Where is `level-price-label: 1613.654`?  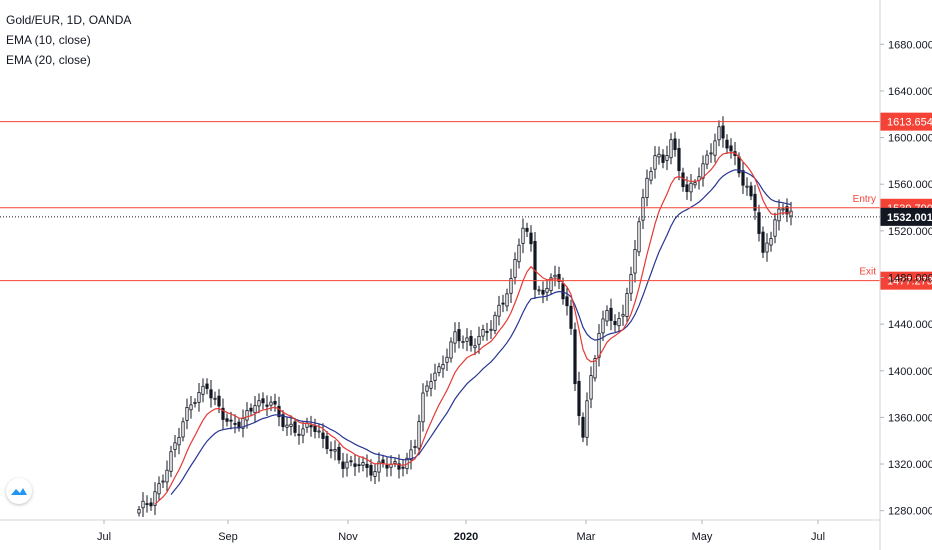
level-price-label: 1613.654 is located at coordinates (909, 123).